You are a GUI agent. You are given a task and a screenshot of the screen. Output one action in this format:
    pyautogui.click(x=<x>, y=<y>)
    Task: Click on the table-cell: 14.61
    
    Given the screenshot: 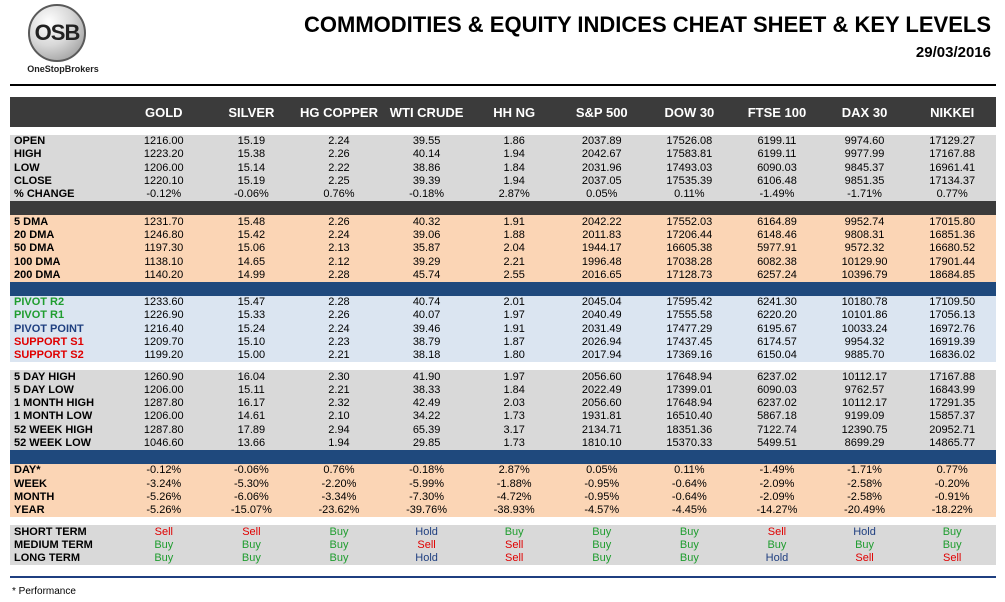 What is the action you would take?
    pyautogui.click(x=251, y=417)
    